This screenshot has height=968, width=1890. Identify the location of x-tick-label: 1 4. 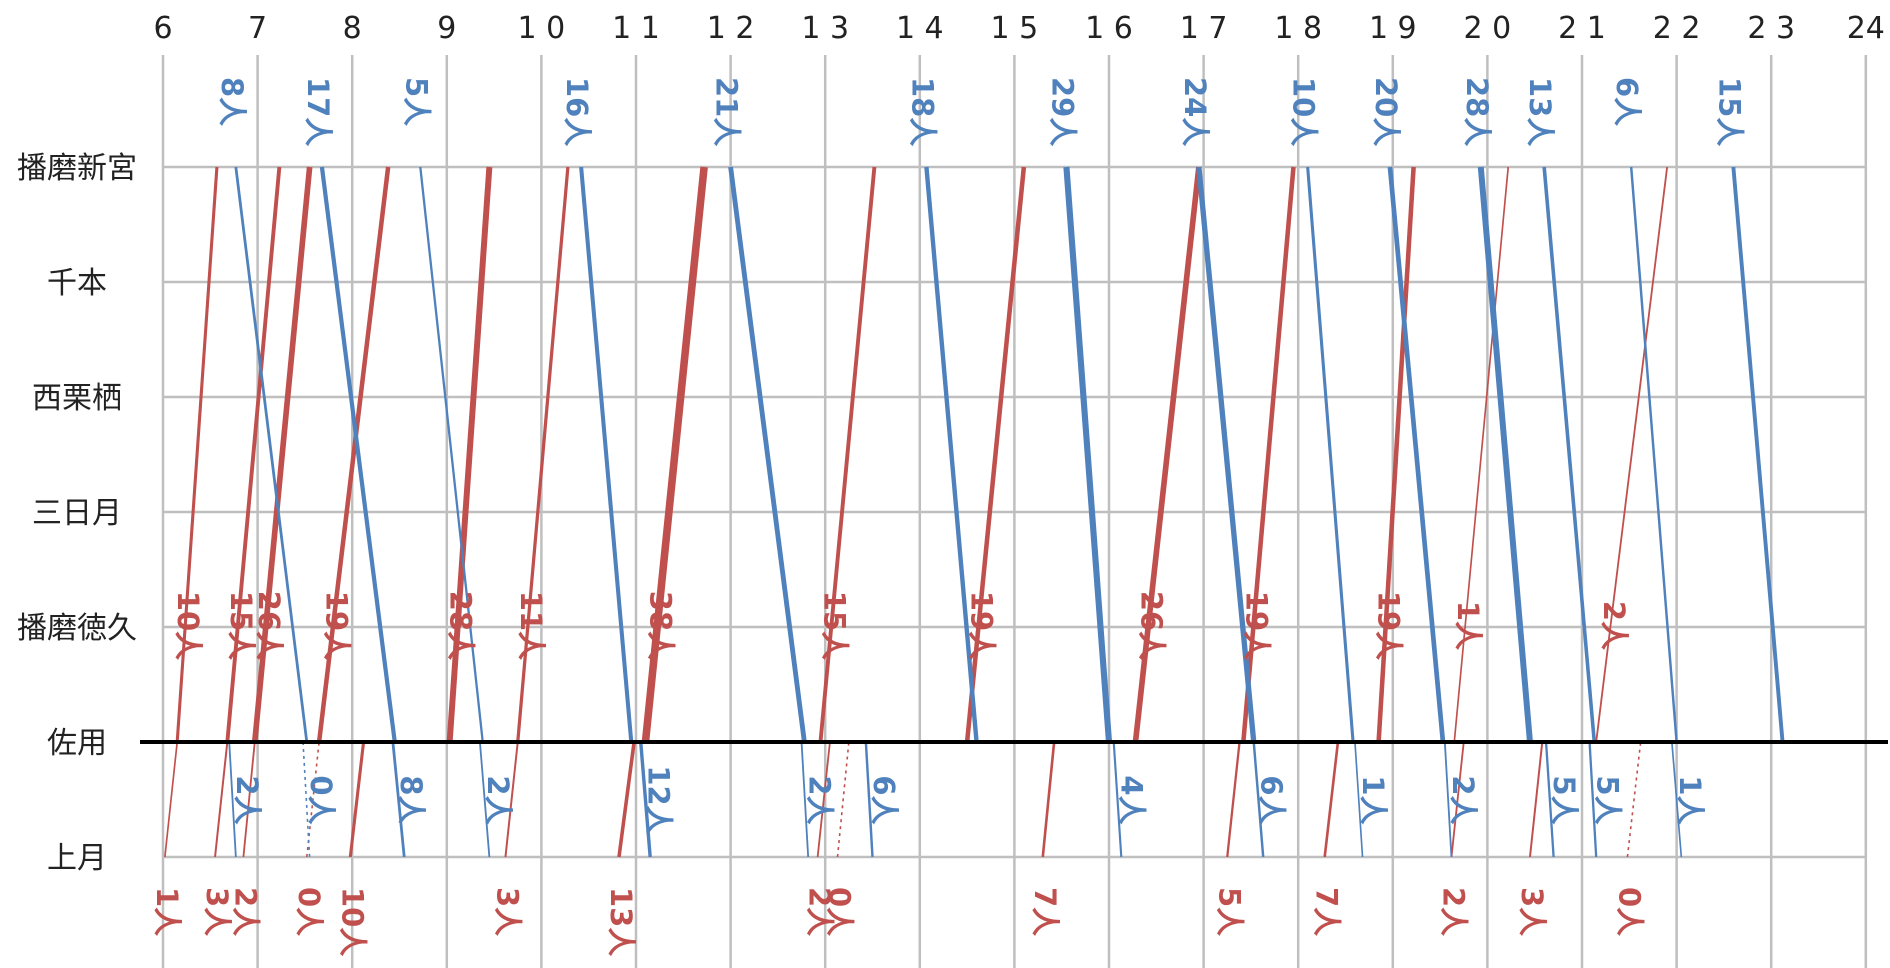
(920, 28).